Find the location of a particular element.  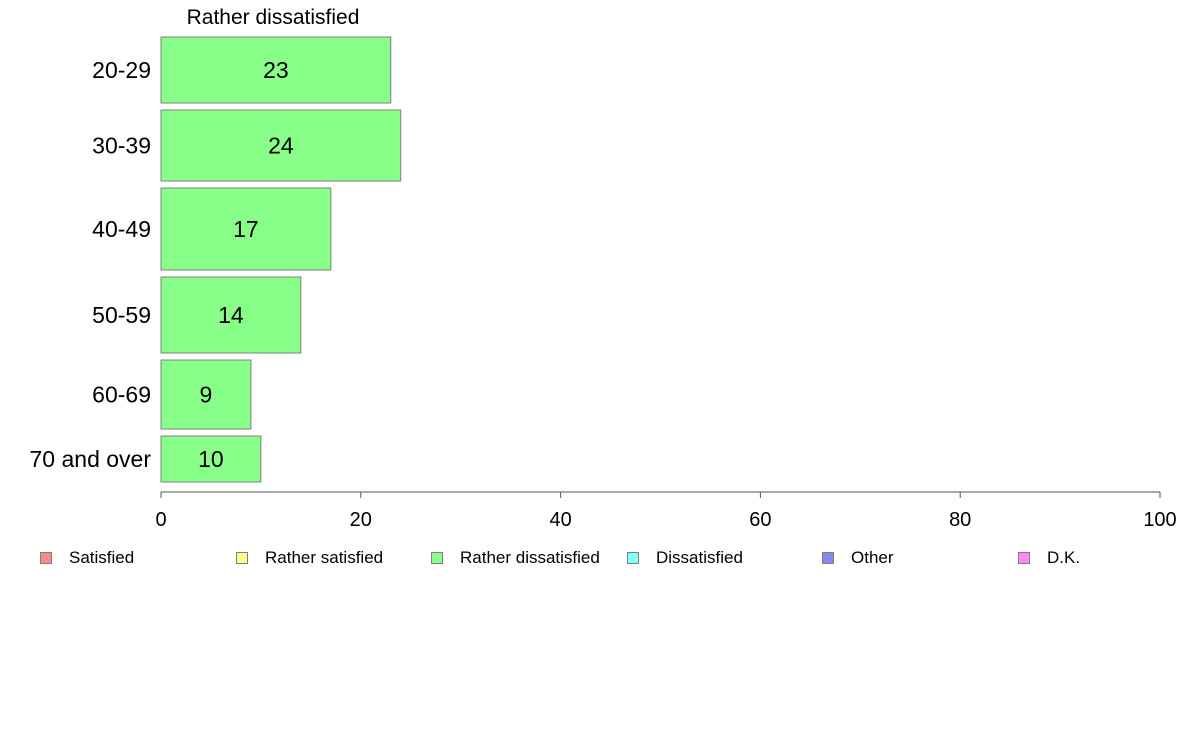

data-label: 24 is located at coordinates (281, 146).